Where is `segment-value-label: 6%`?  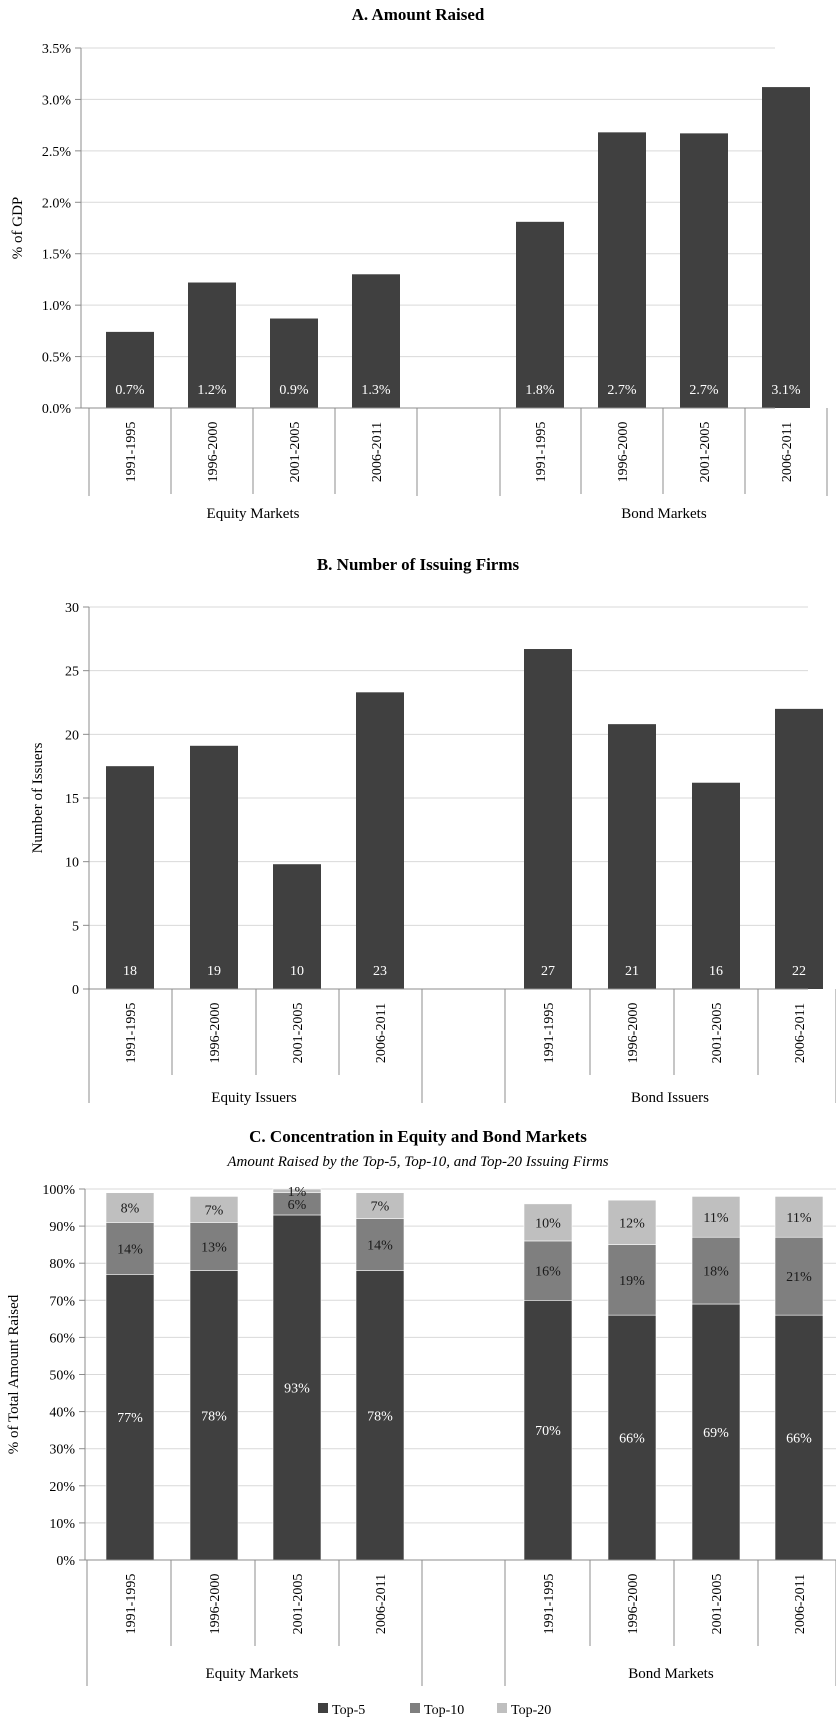
segment-value-label: 6% is located at coordinates (297, 1205).